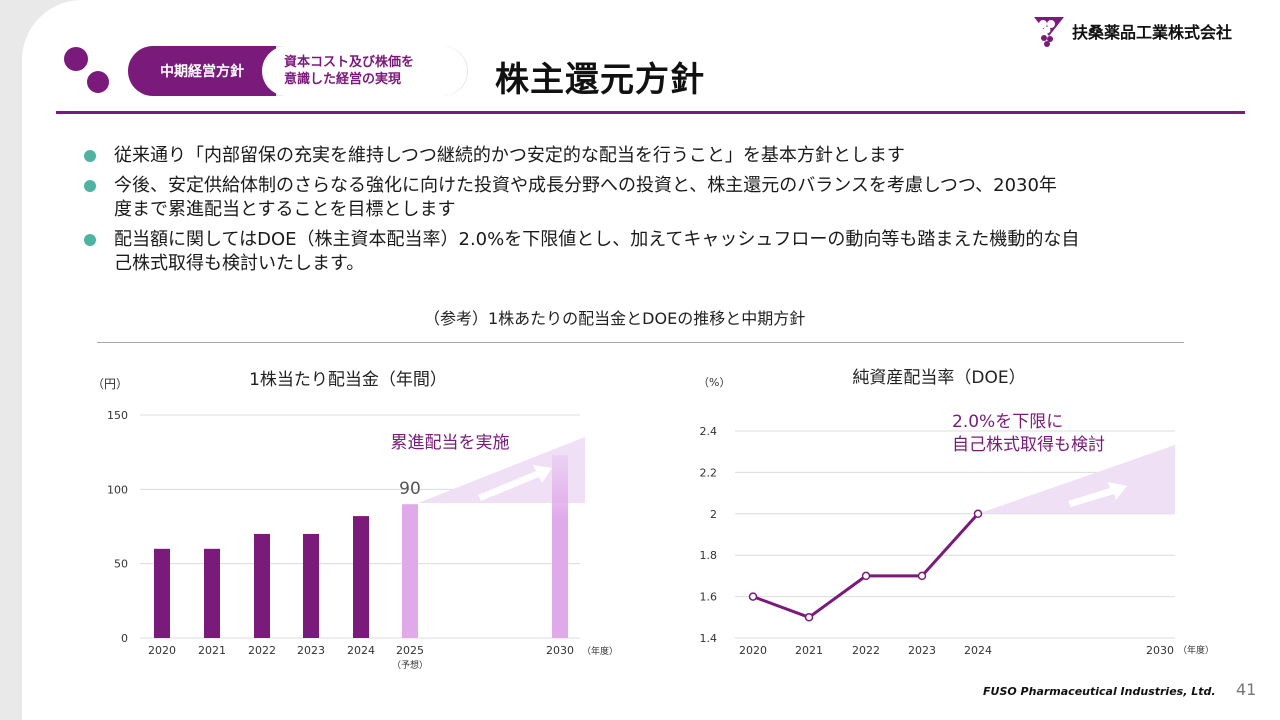 This screenshot has width=1280, height=720. Describe the element at coordinates (239, 263) in the screenshot. I see `bullet-text: 己株式取得も検討いたします。` at that location.